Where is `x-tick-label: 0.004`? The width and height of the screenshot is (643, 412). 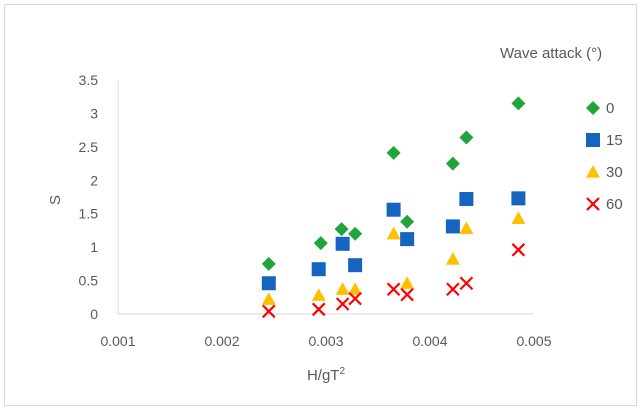
x-tick-label: 0.004 is located at coordinates (429, 341).